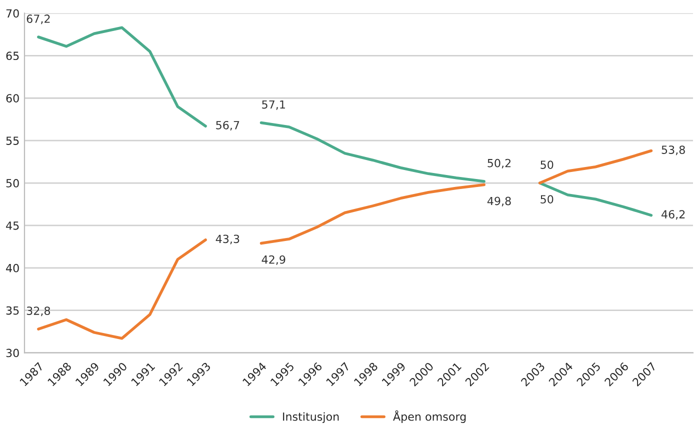 The image size is (700, 441). Describe the element at coordinates (499, 201) in the screenshot. I see `data-label: 49,8` at that location.